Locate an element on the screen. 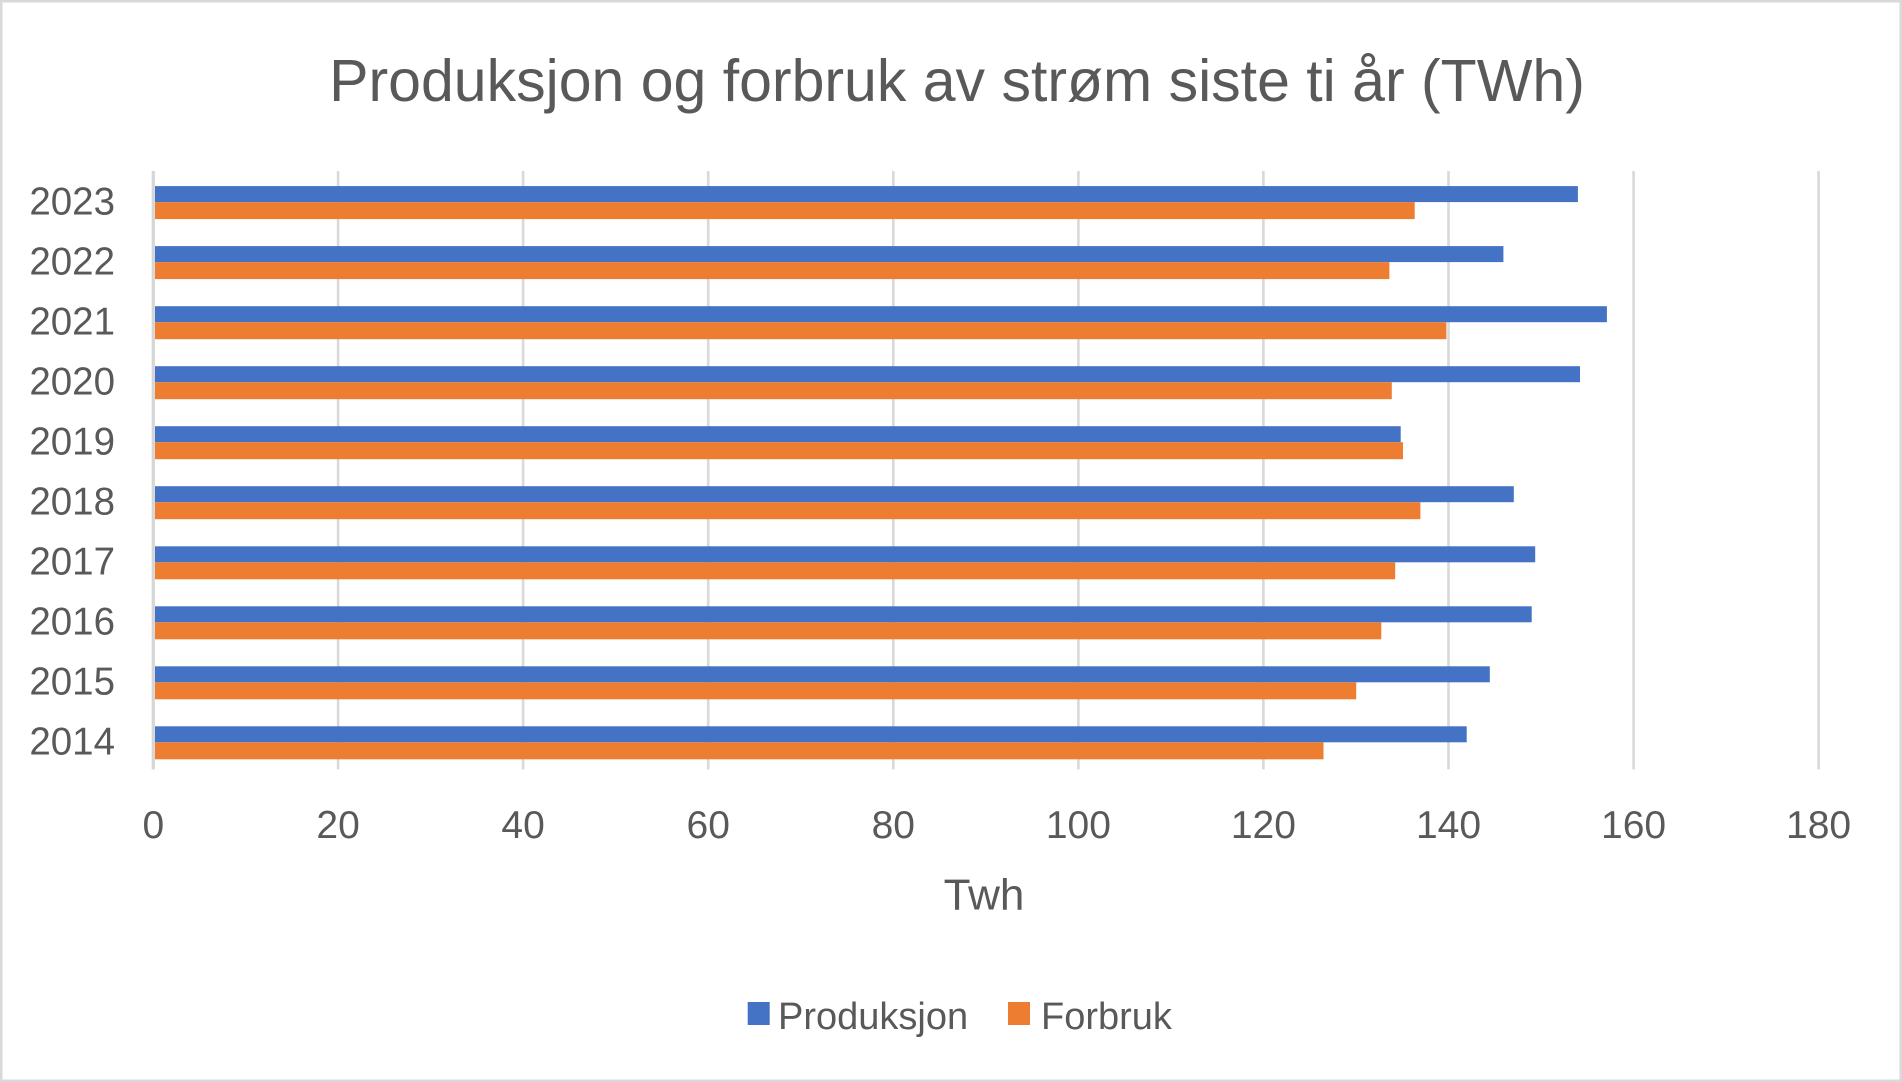 The width and height of the screenshot is (1902, 1082). svg-text: Produksjon is located at coordinates (873, 1017).